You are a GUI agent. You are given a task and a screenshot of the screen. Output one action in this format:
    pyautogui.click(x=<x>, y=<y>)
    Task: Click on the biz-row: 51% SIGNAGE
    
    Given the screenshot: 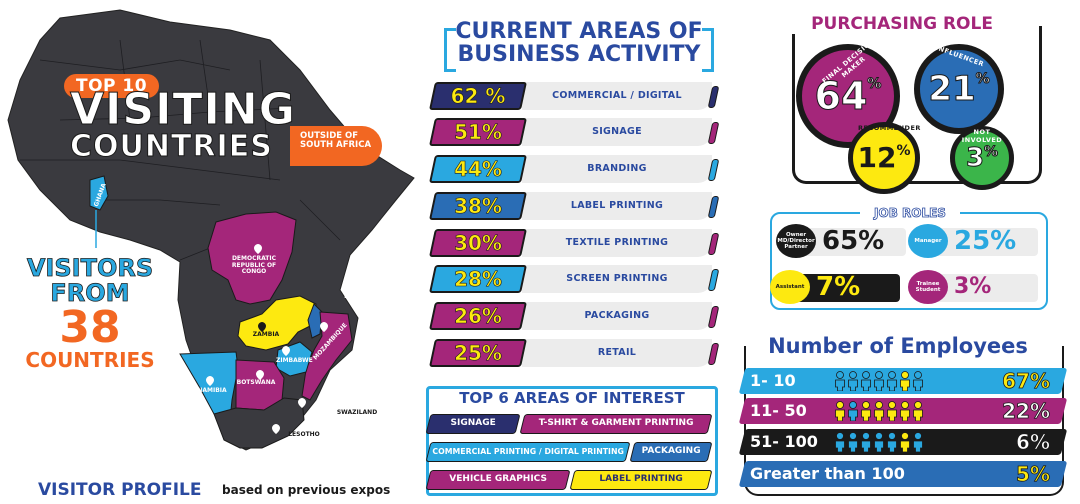 What is the action you would take?
    pyautogui.click(x=575, y=133)
    